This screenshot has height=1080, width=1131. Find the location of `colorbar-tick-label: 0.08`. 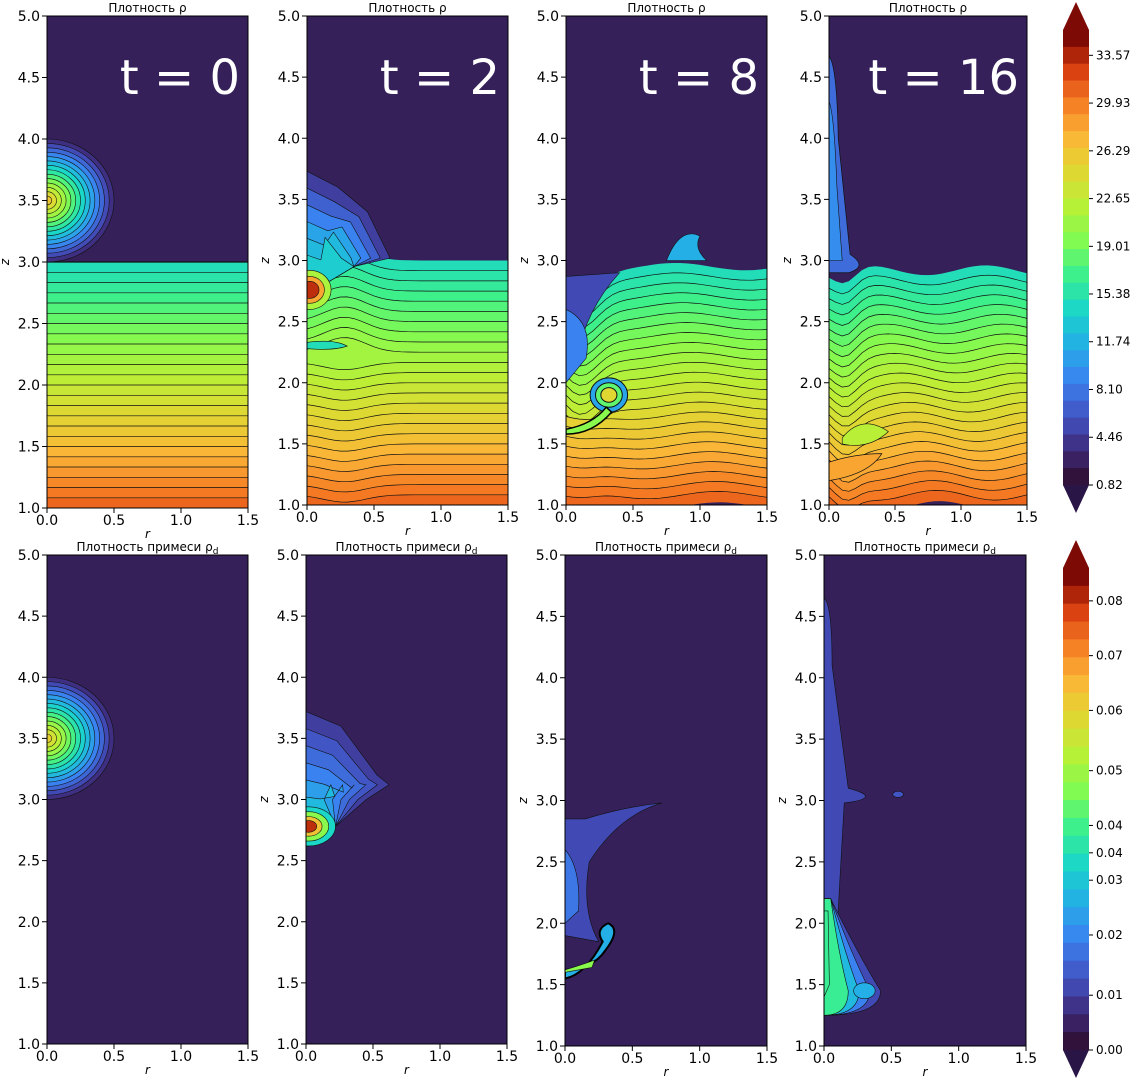

colorbar-tick-label: 0.08 is located at coordinates (1109, 601).